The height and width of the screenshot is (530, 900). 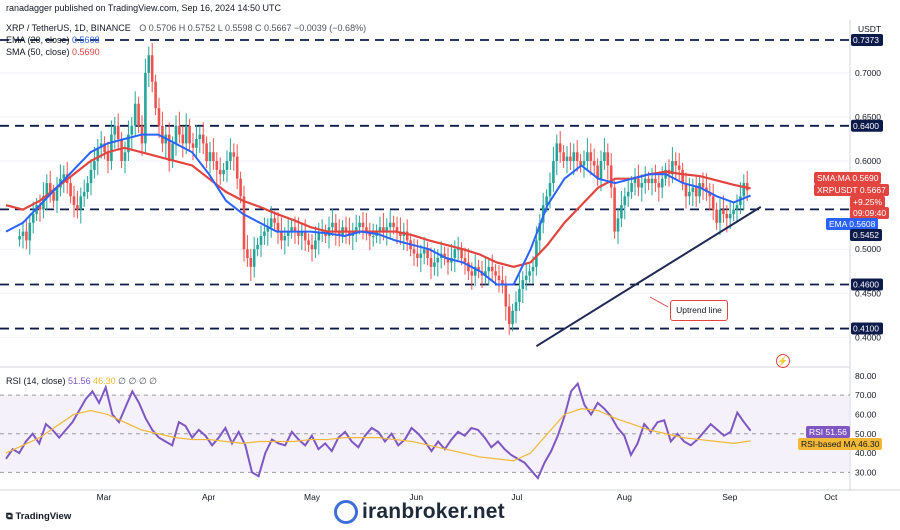 I want to click on rsi-legend-extra: ∅ ∅ ∅ ∅, so click(x=138, y=381).